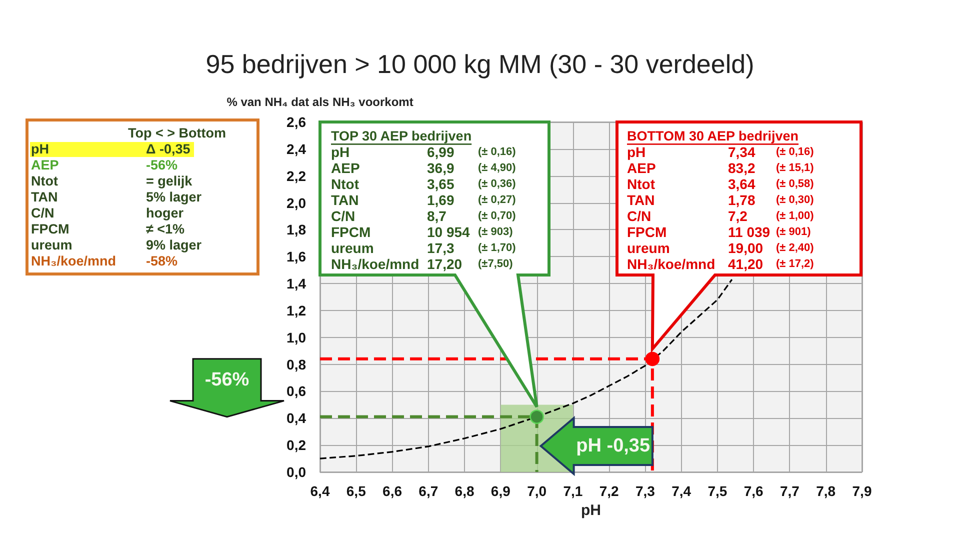 This screenshot has width=960, height=540. Describe the element at coordinates (862, 491) in the screenshot. I see `x-tick-label: 7,9` at that location.